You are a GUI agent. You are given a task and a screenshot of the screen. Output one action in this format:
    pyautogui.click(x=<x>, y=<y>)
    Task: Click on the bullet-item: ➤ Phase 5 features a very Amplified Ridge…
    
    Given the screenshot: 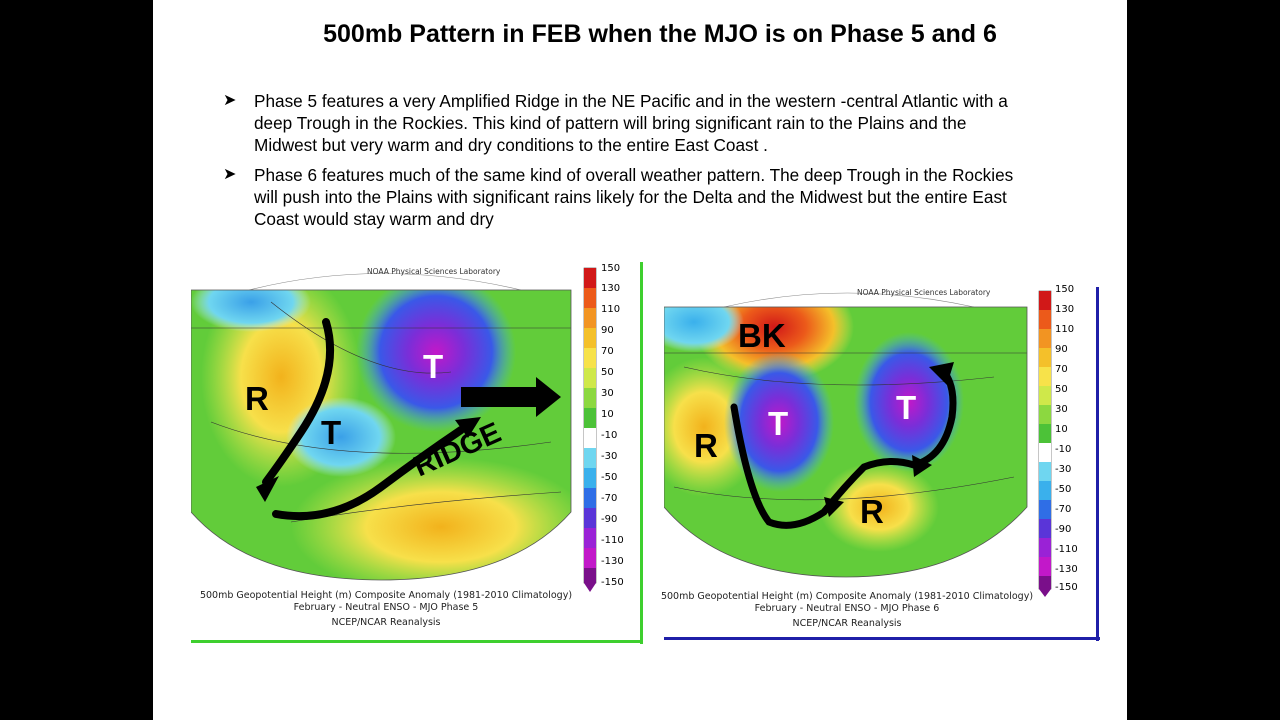 What is the action you would take?
    pyautogui.click(x=623, y=123)
    